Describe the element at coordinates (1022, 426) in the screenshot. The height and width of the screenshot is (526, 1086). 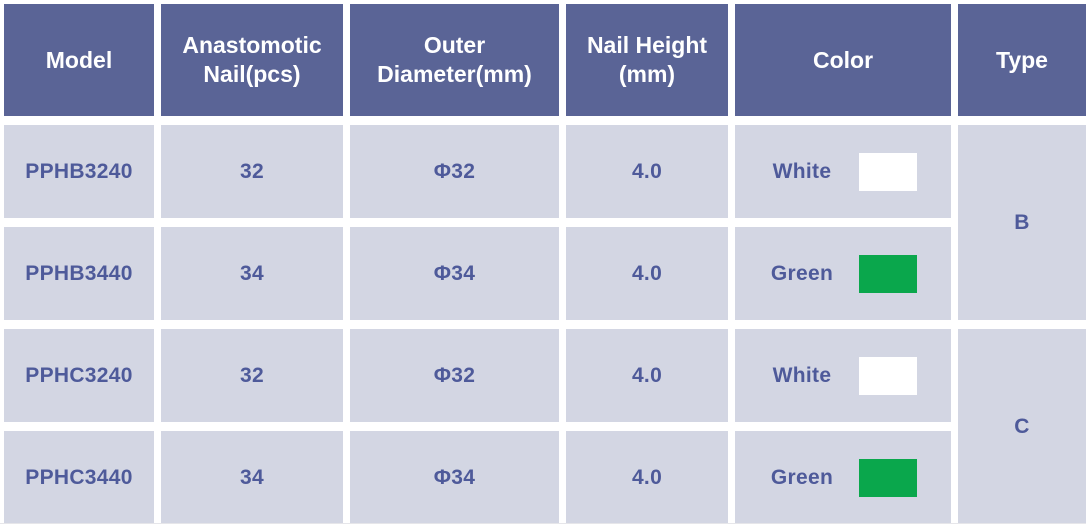
I see `type-group-cell-c: C` at that location.